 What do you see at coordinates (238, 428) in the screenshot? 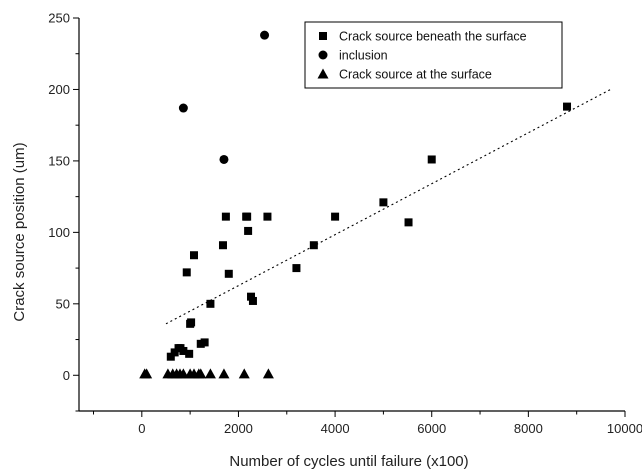
I see `x-tick-label: 2000` at bounding box center [238, 428].